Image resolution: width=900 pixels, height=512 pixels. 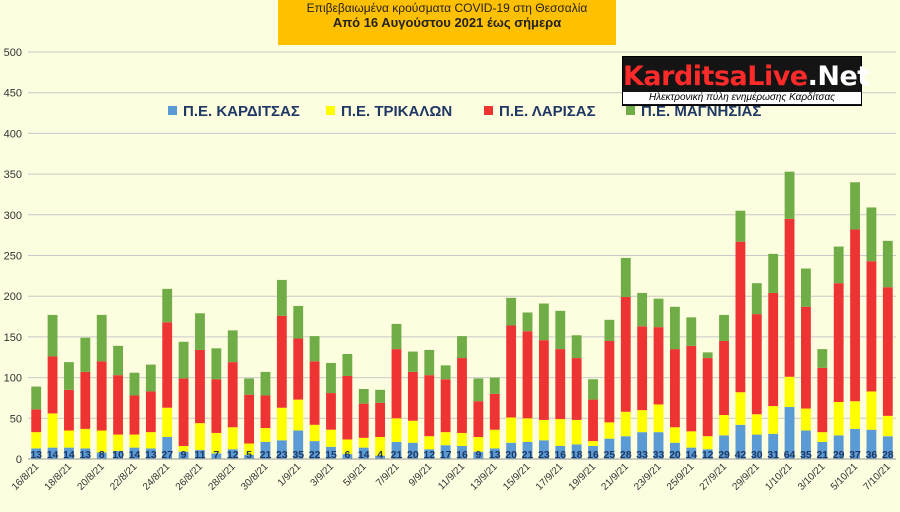 I want to click on data-label: 64, so click(x=790, y=455).